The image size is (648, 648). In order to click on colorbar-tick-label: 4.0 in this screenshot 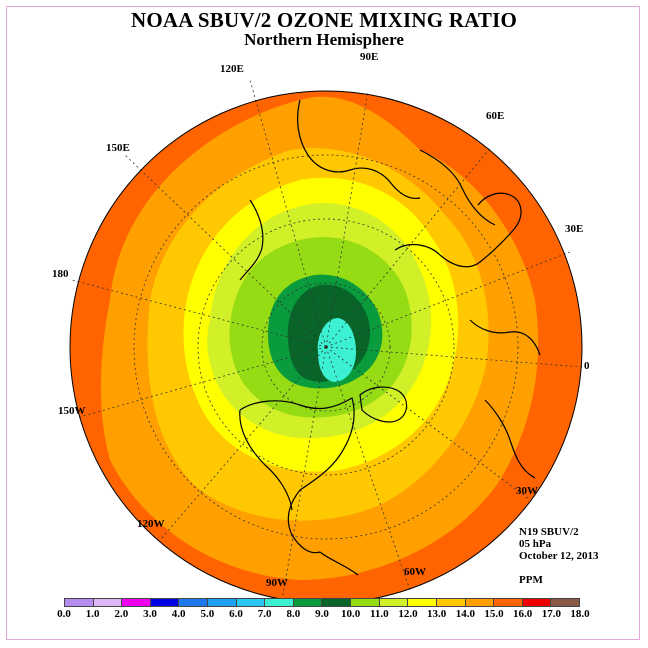, I will do `click(178, 614)`.